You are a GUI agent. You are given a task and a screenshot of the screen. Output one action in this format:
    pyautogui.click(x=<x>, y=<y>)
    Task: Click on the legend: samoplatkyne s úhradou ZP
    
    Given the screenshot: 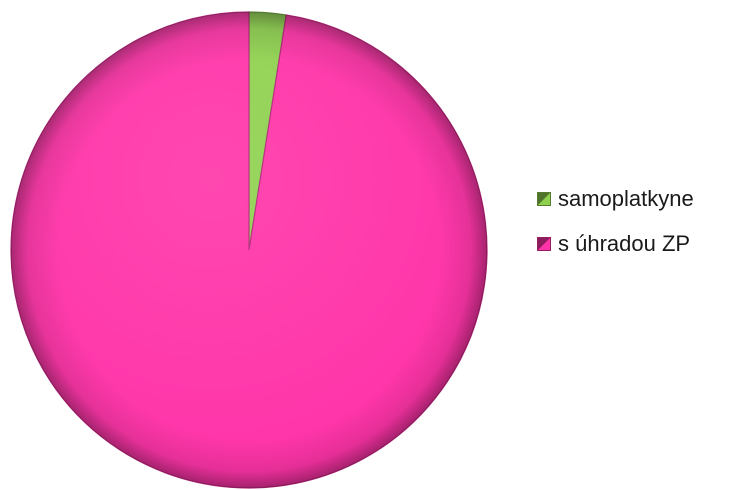 What is the action you would take?
    pyautogui.click(x=615, y=229)
    